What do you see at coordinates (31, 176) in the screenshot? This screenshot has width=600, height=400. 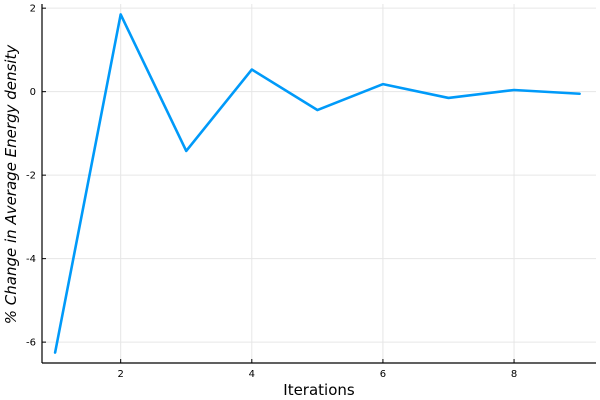 I see `y-tick-label: -2` at bounding box center [31, 176].